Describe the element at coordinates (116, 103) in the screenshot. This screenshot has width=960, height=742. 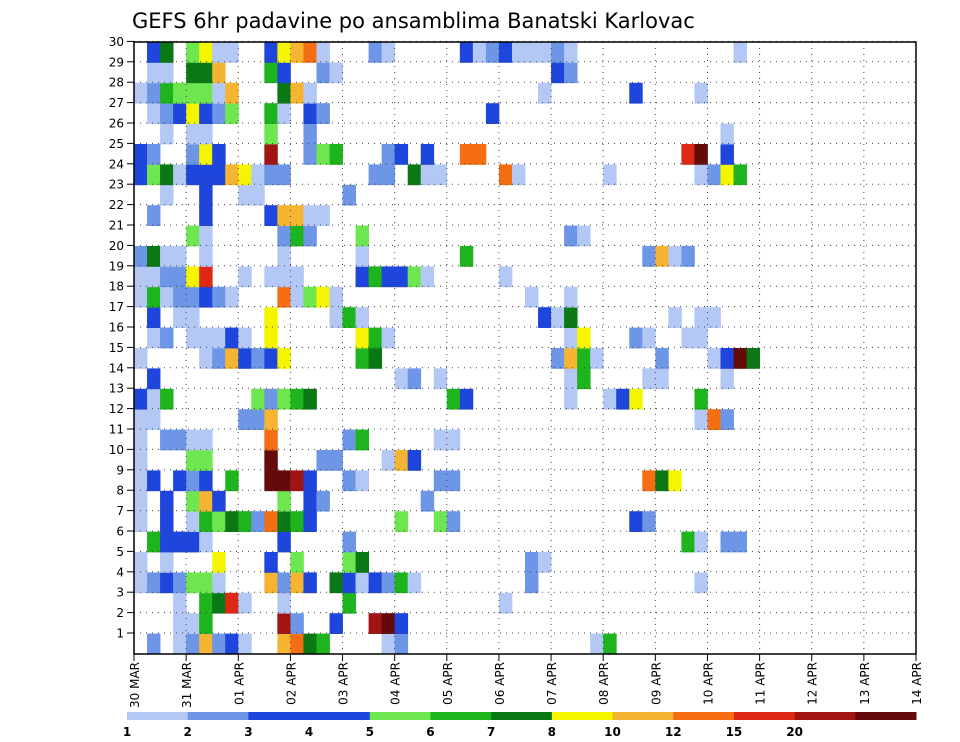
I see `y-tick-label: 27` at that location.